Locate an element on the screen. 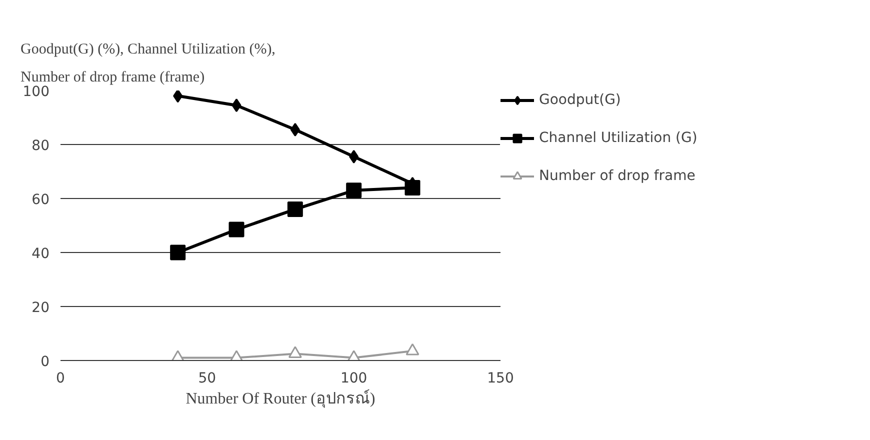  x-tick-label: 50 is located at coordinates (207, 378).